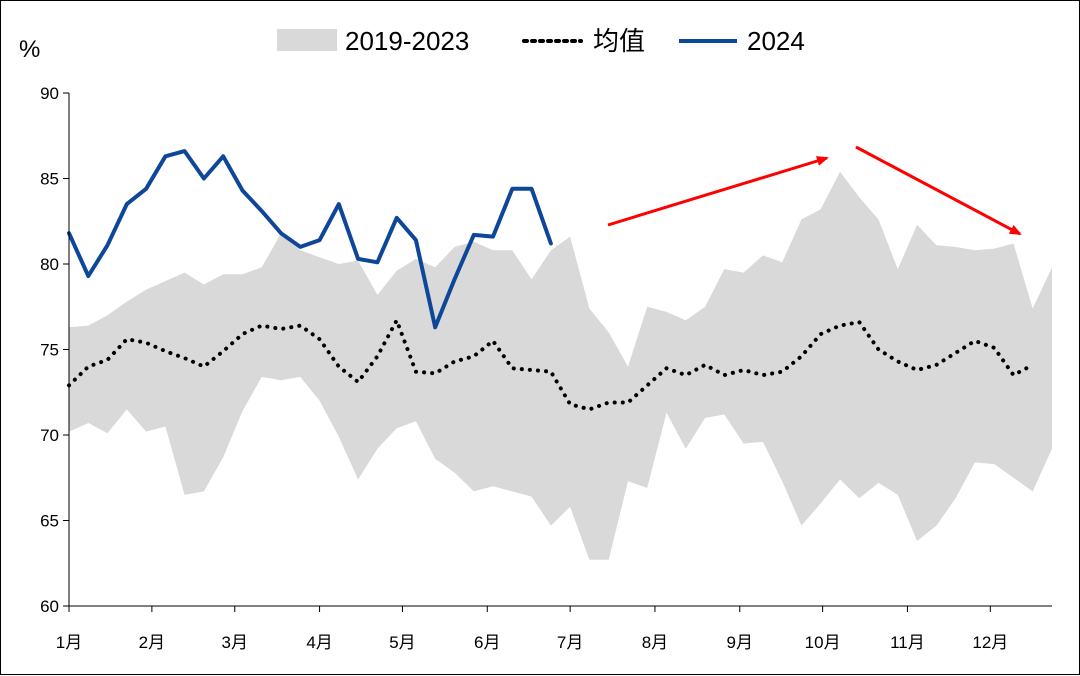 This screenshot has height=676, width=1080. I want to click on y-tick-label: 60, so click(49, 606).